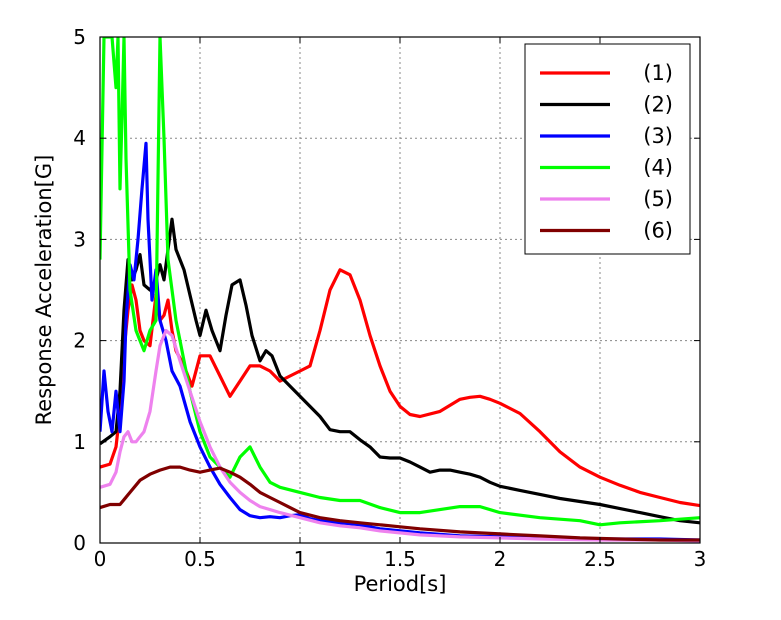 The image size is (781, 620). What do you see at coordinates (700, 559) in the screenshot?
I see `x-tick-label: 3` at bounding box center [700, 559].